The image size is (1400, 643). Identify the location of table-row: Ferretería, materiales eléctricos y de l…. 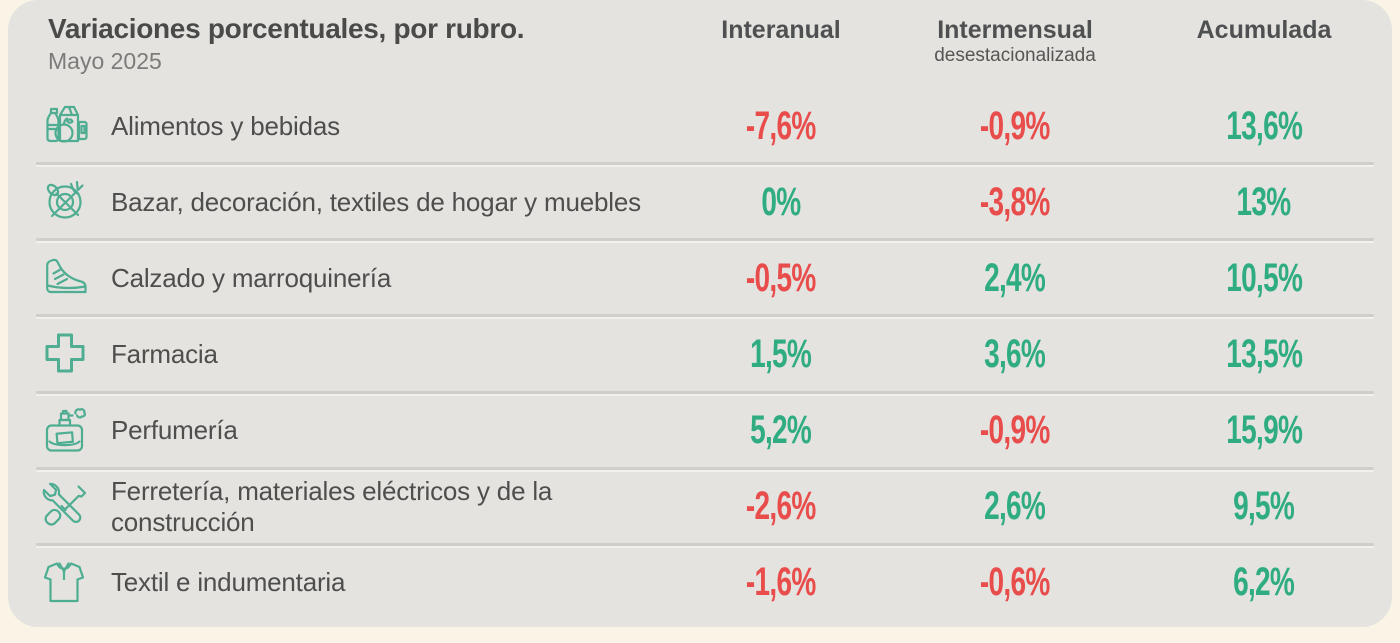
(700, 507).